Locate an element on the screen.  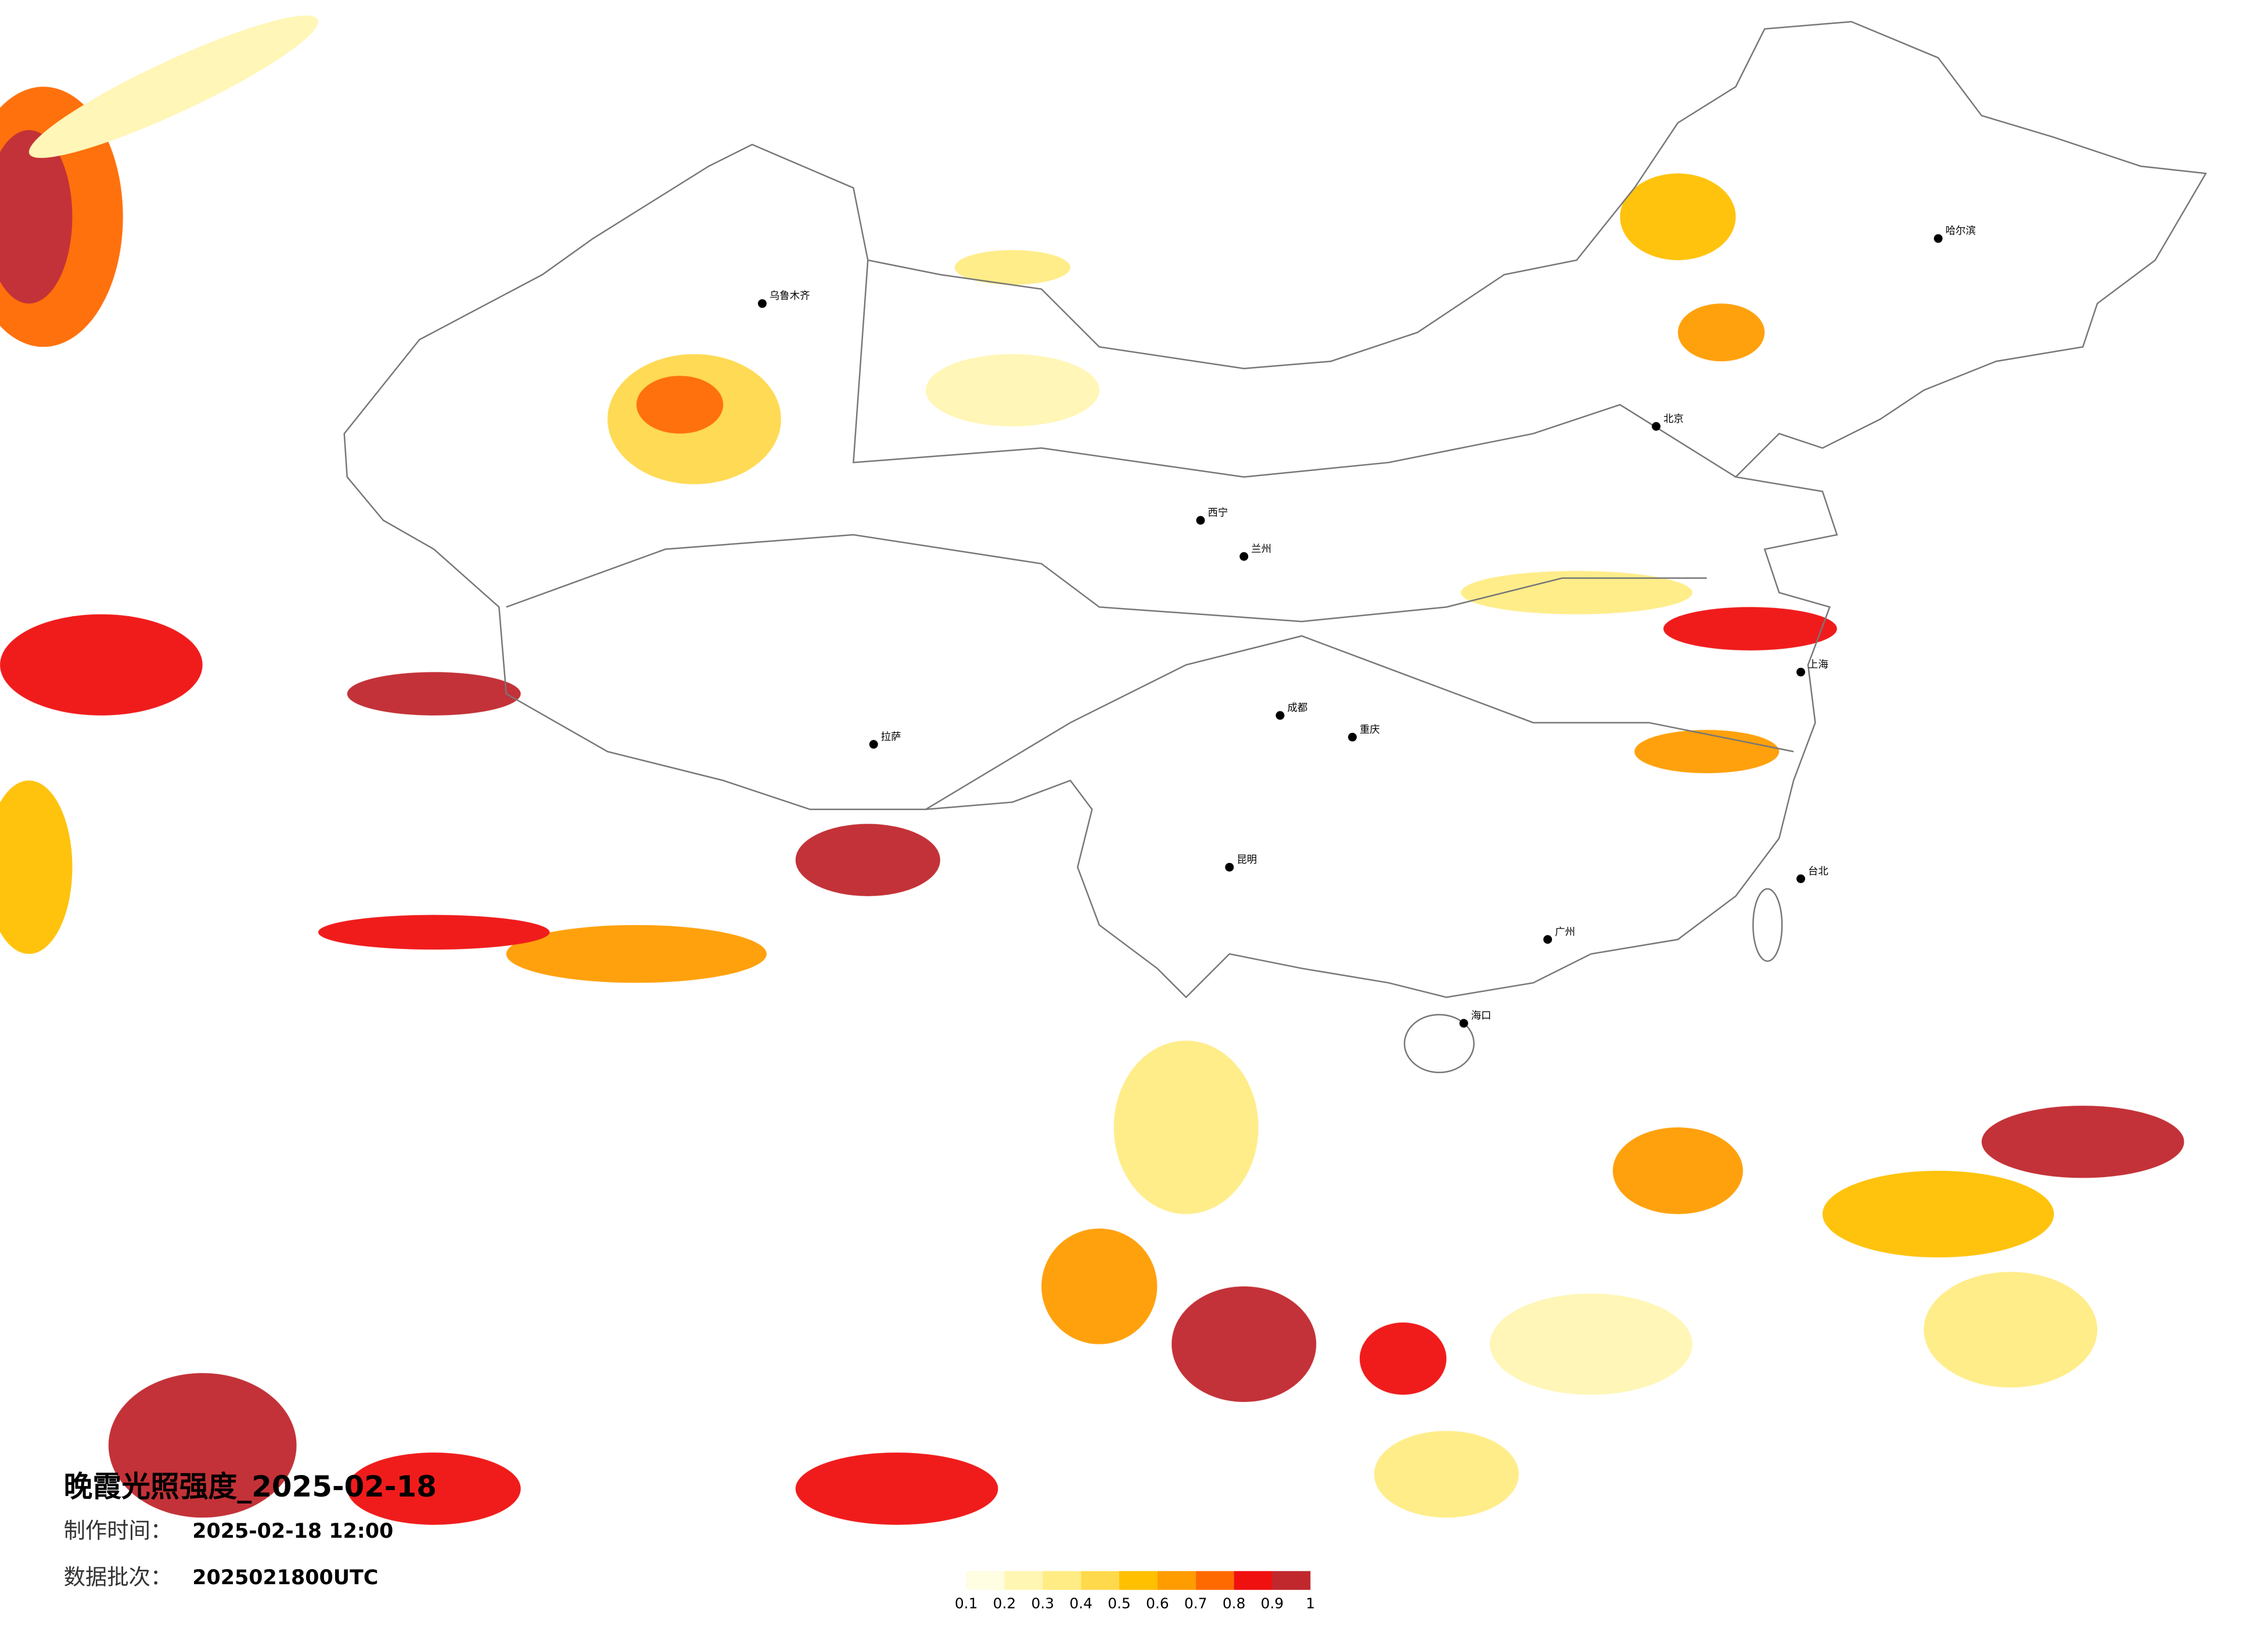
city-label: 台北 is located at coordinates (1818, 872).